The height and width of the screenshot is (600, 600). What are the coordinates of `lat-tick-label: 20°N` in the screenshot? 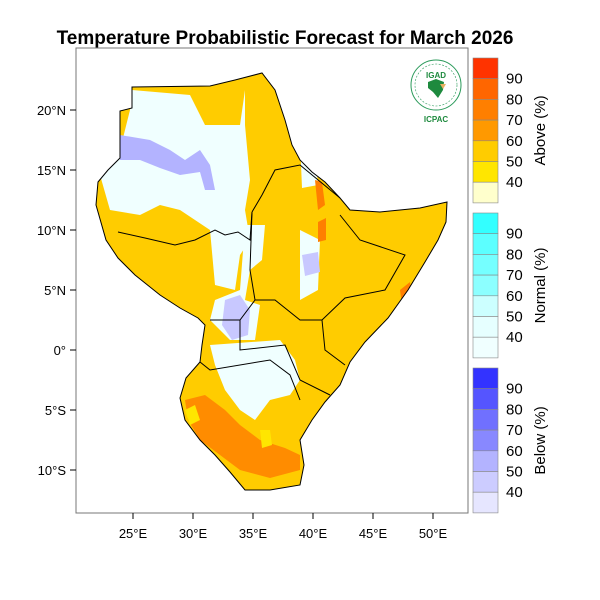 It's located at (51, 110).